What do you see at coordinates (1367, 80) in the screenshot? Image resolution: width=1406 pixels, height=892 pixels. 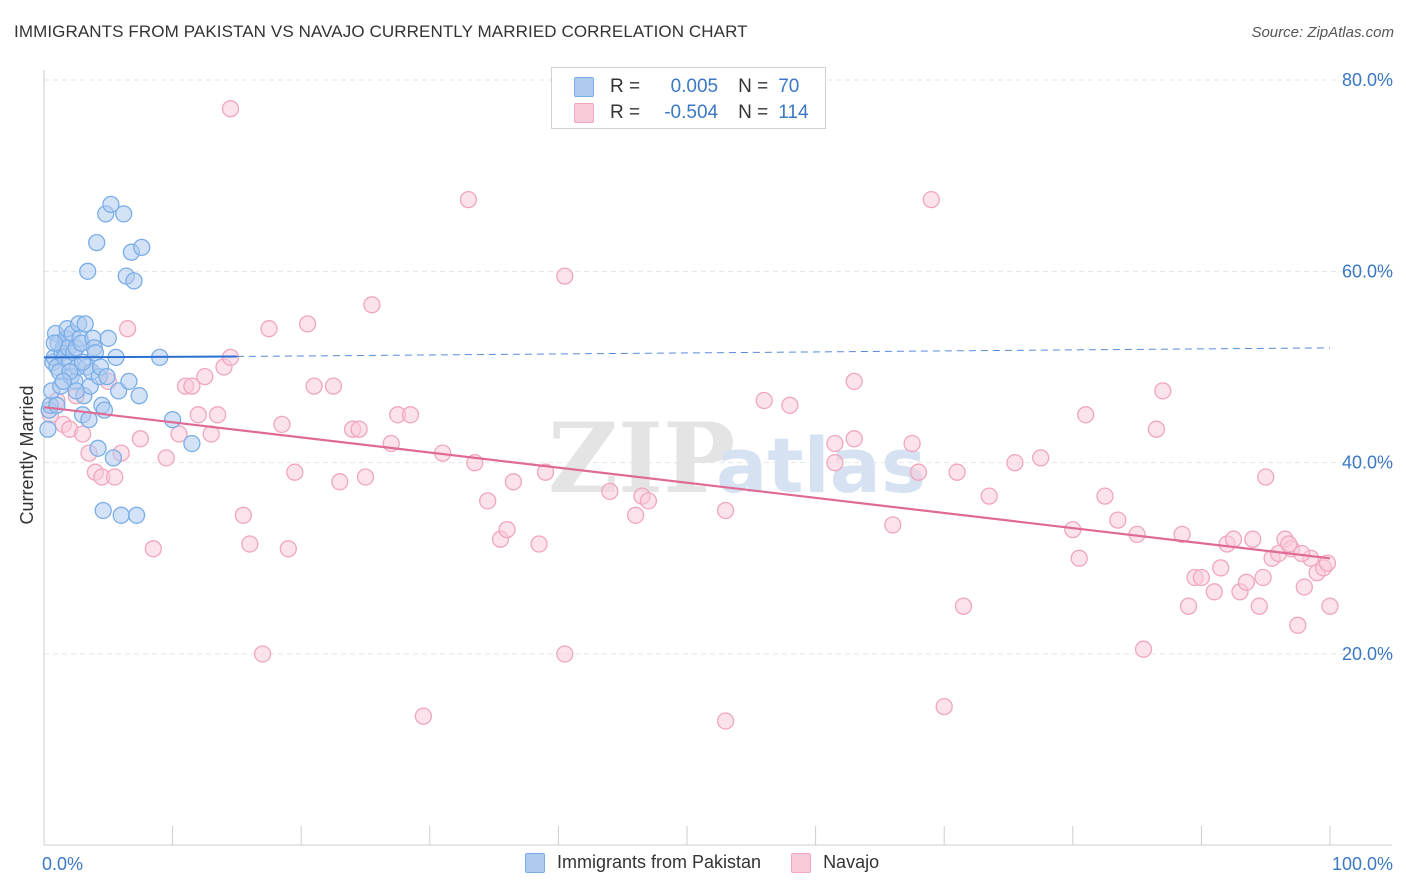 I see `y-tick-label-80: 80.0%` at bounding box center [1367, 80].